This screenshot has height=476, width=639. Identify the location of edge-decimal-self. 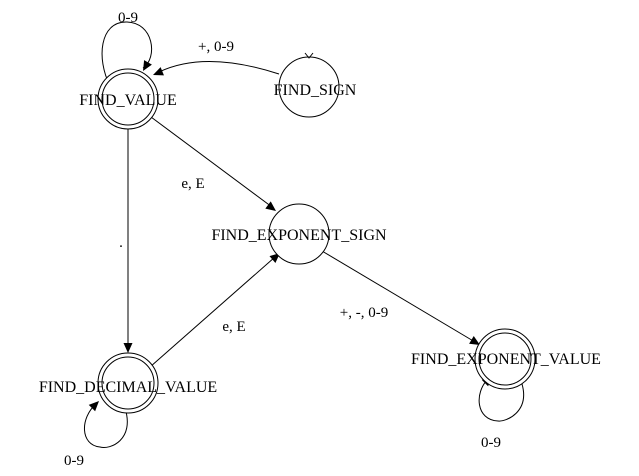
(106, 425).